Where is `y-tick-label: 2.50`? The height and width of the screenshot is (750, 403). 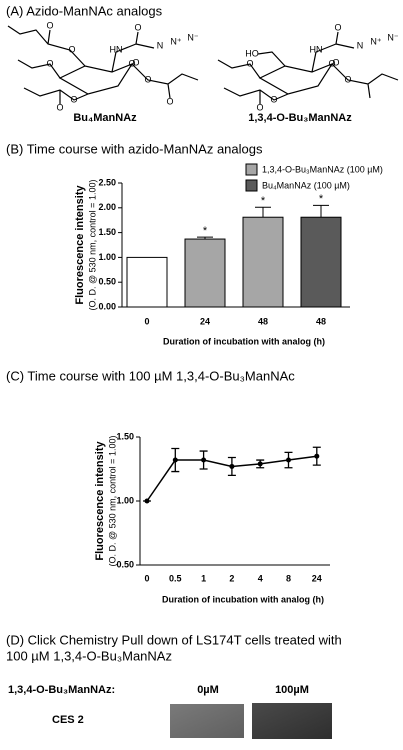 y-tick-label: 2.50 is located at coordinates (107, 182).